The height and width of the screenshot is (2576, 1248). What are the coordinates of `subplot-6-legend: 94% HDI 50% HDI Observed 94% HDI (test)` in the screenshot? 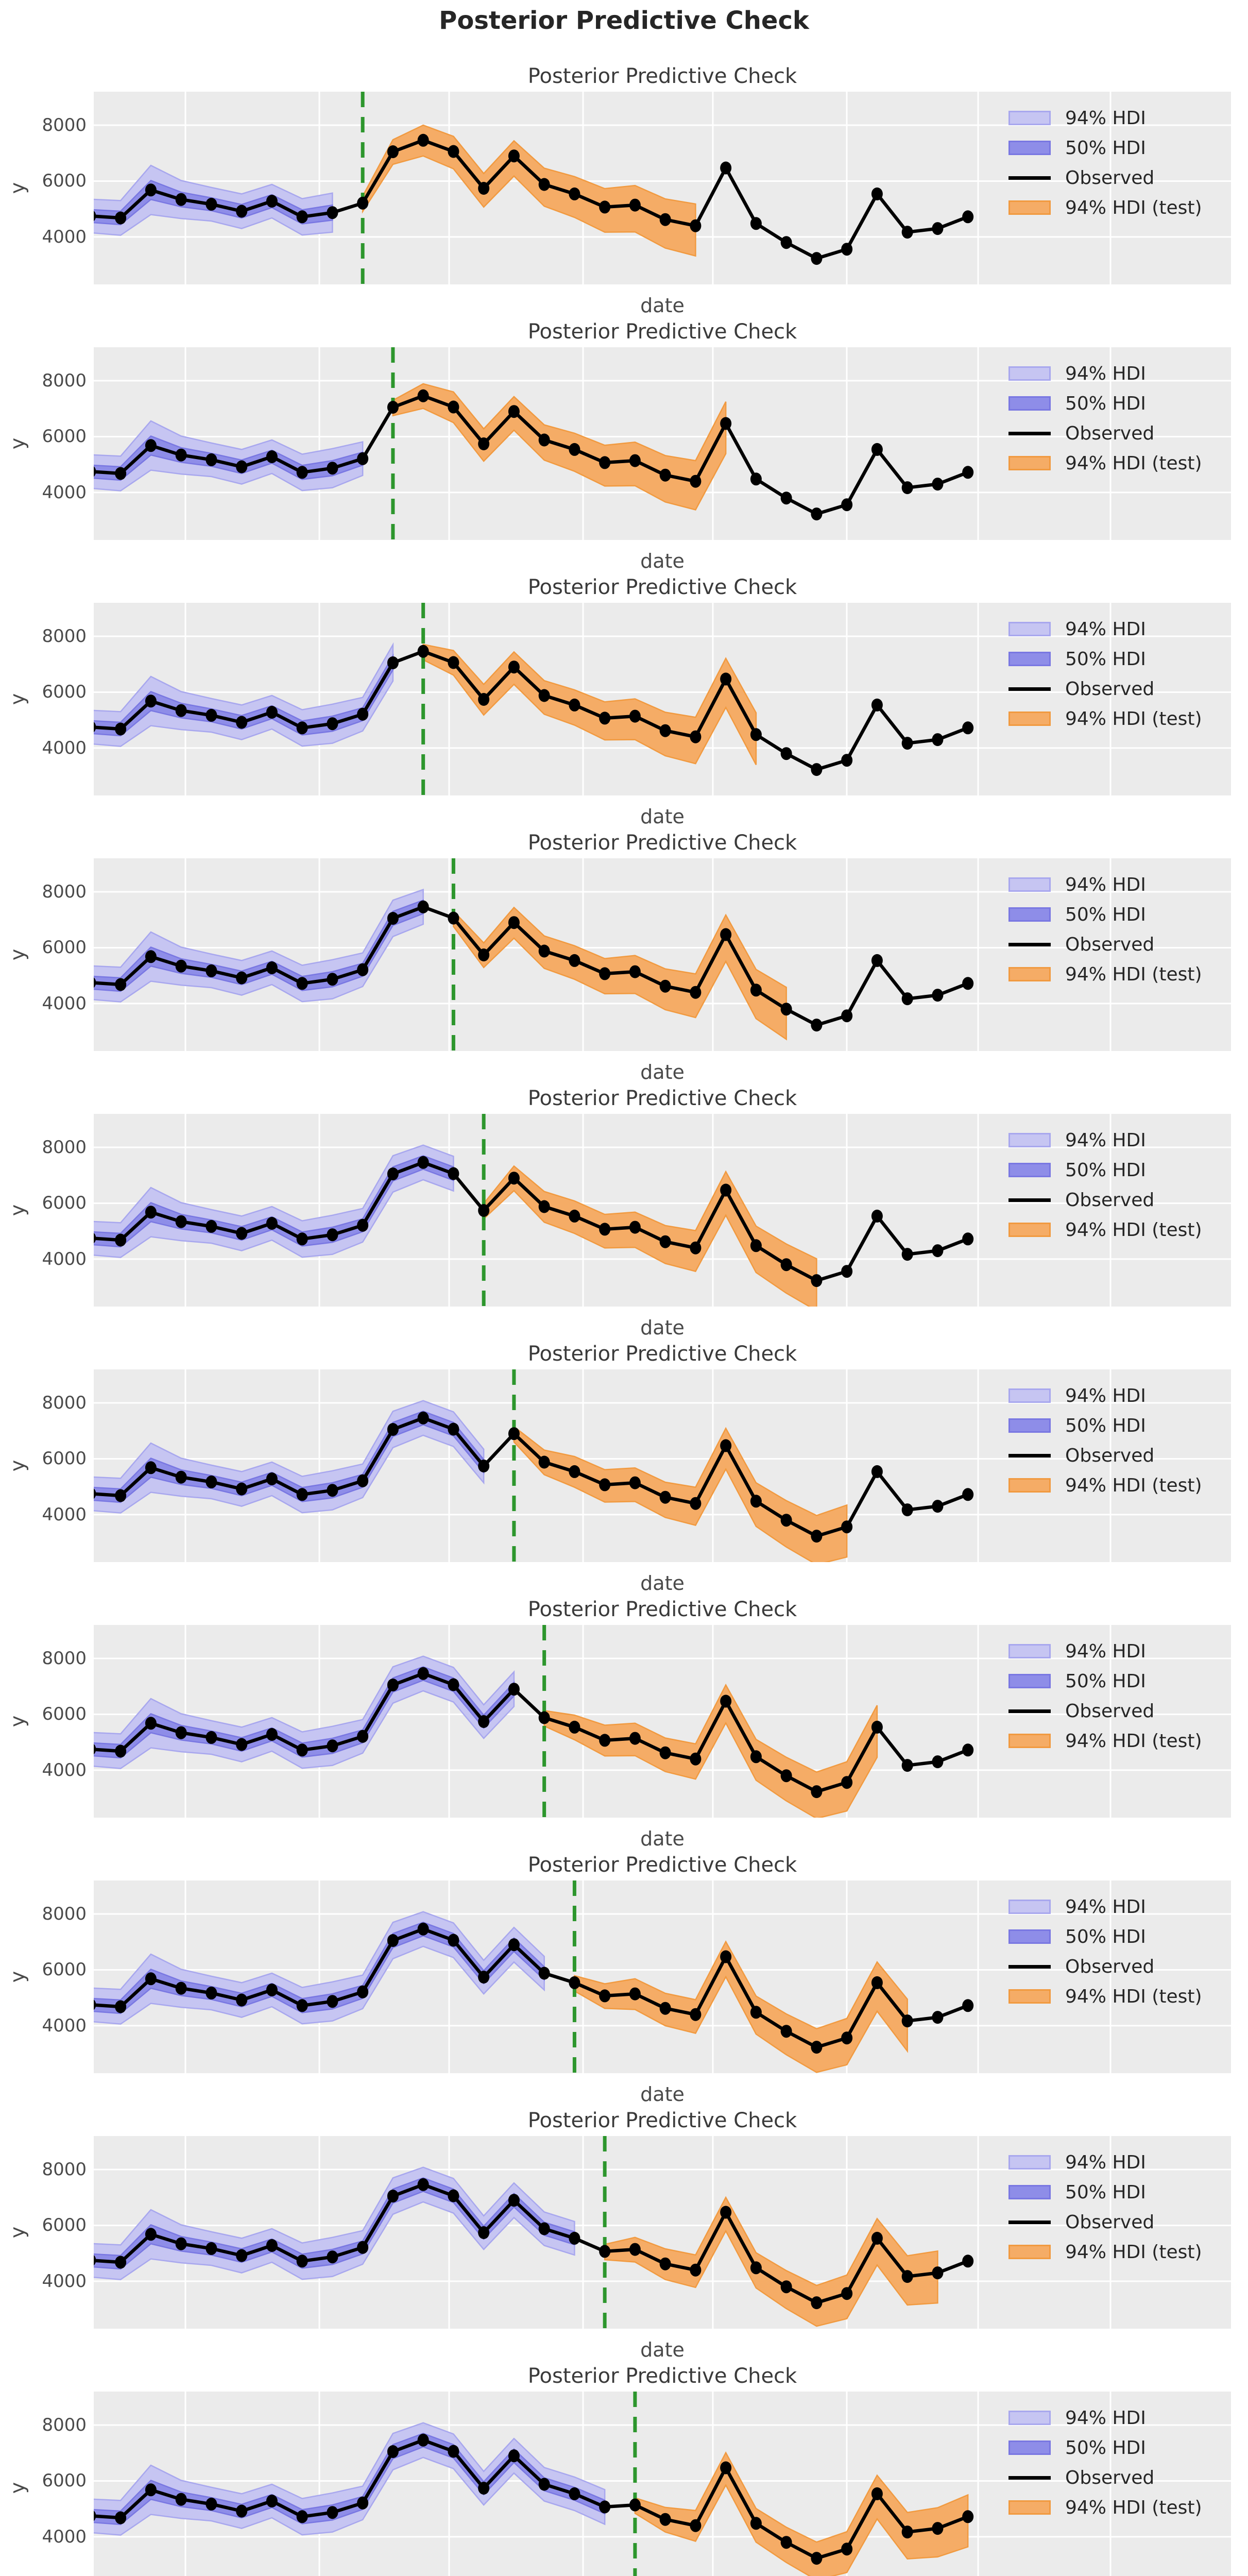 It's located at (1121, 1441).